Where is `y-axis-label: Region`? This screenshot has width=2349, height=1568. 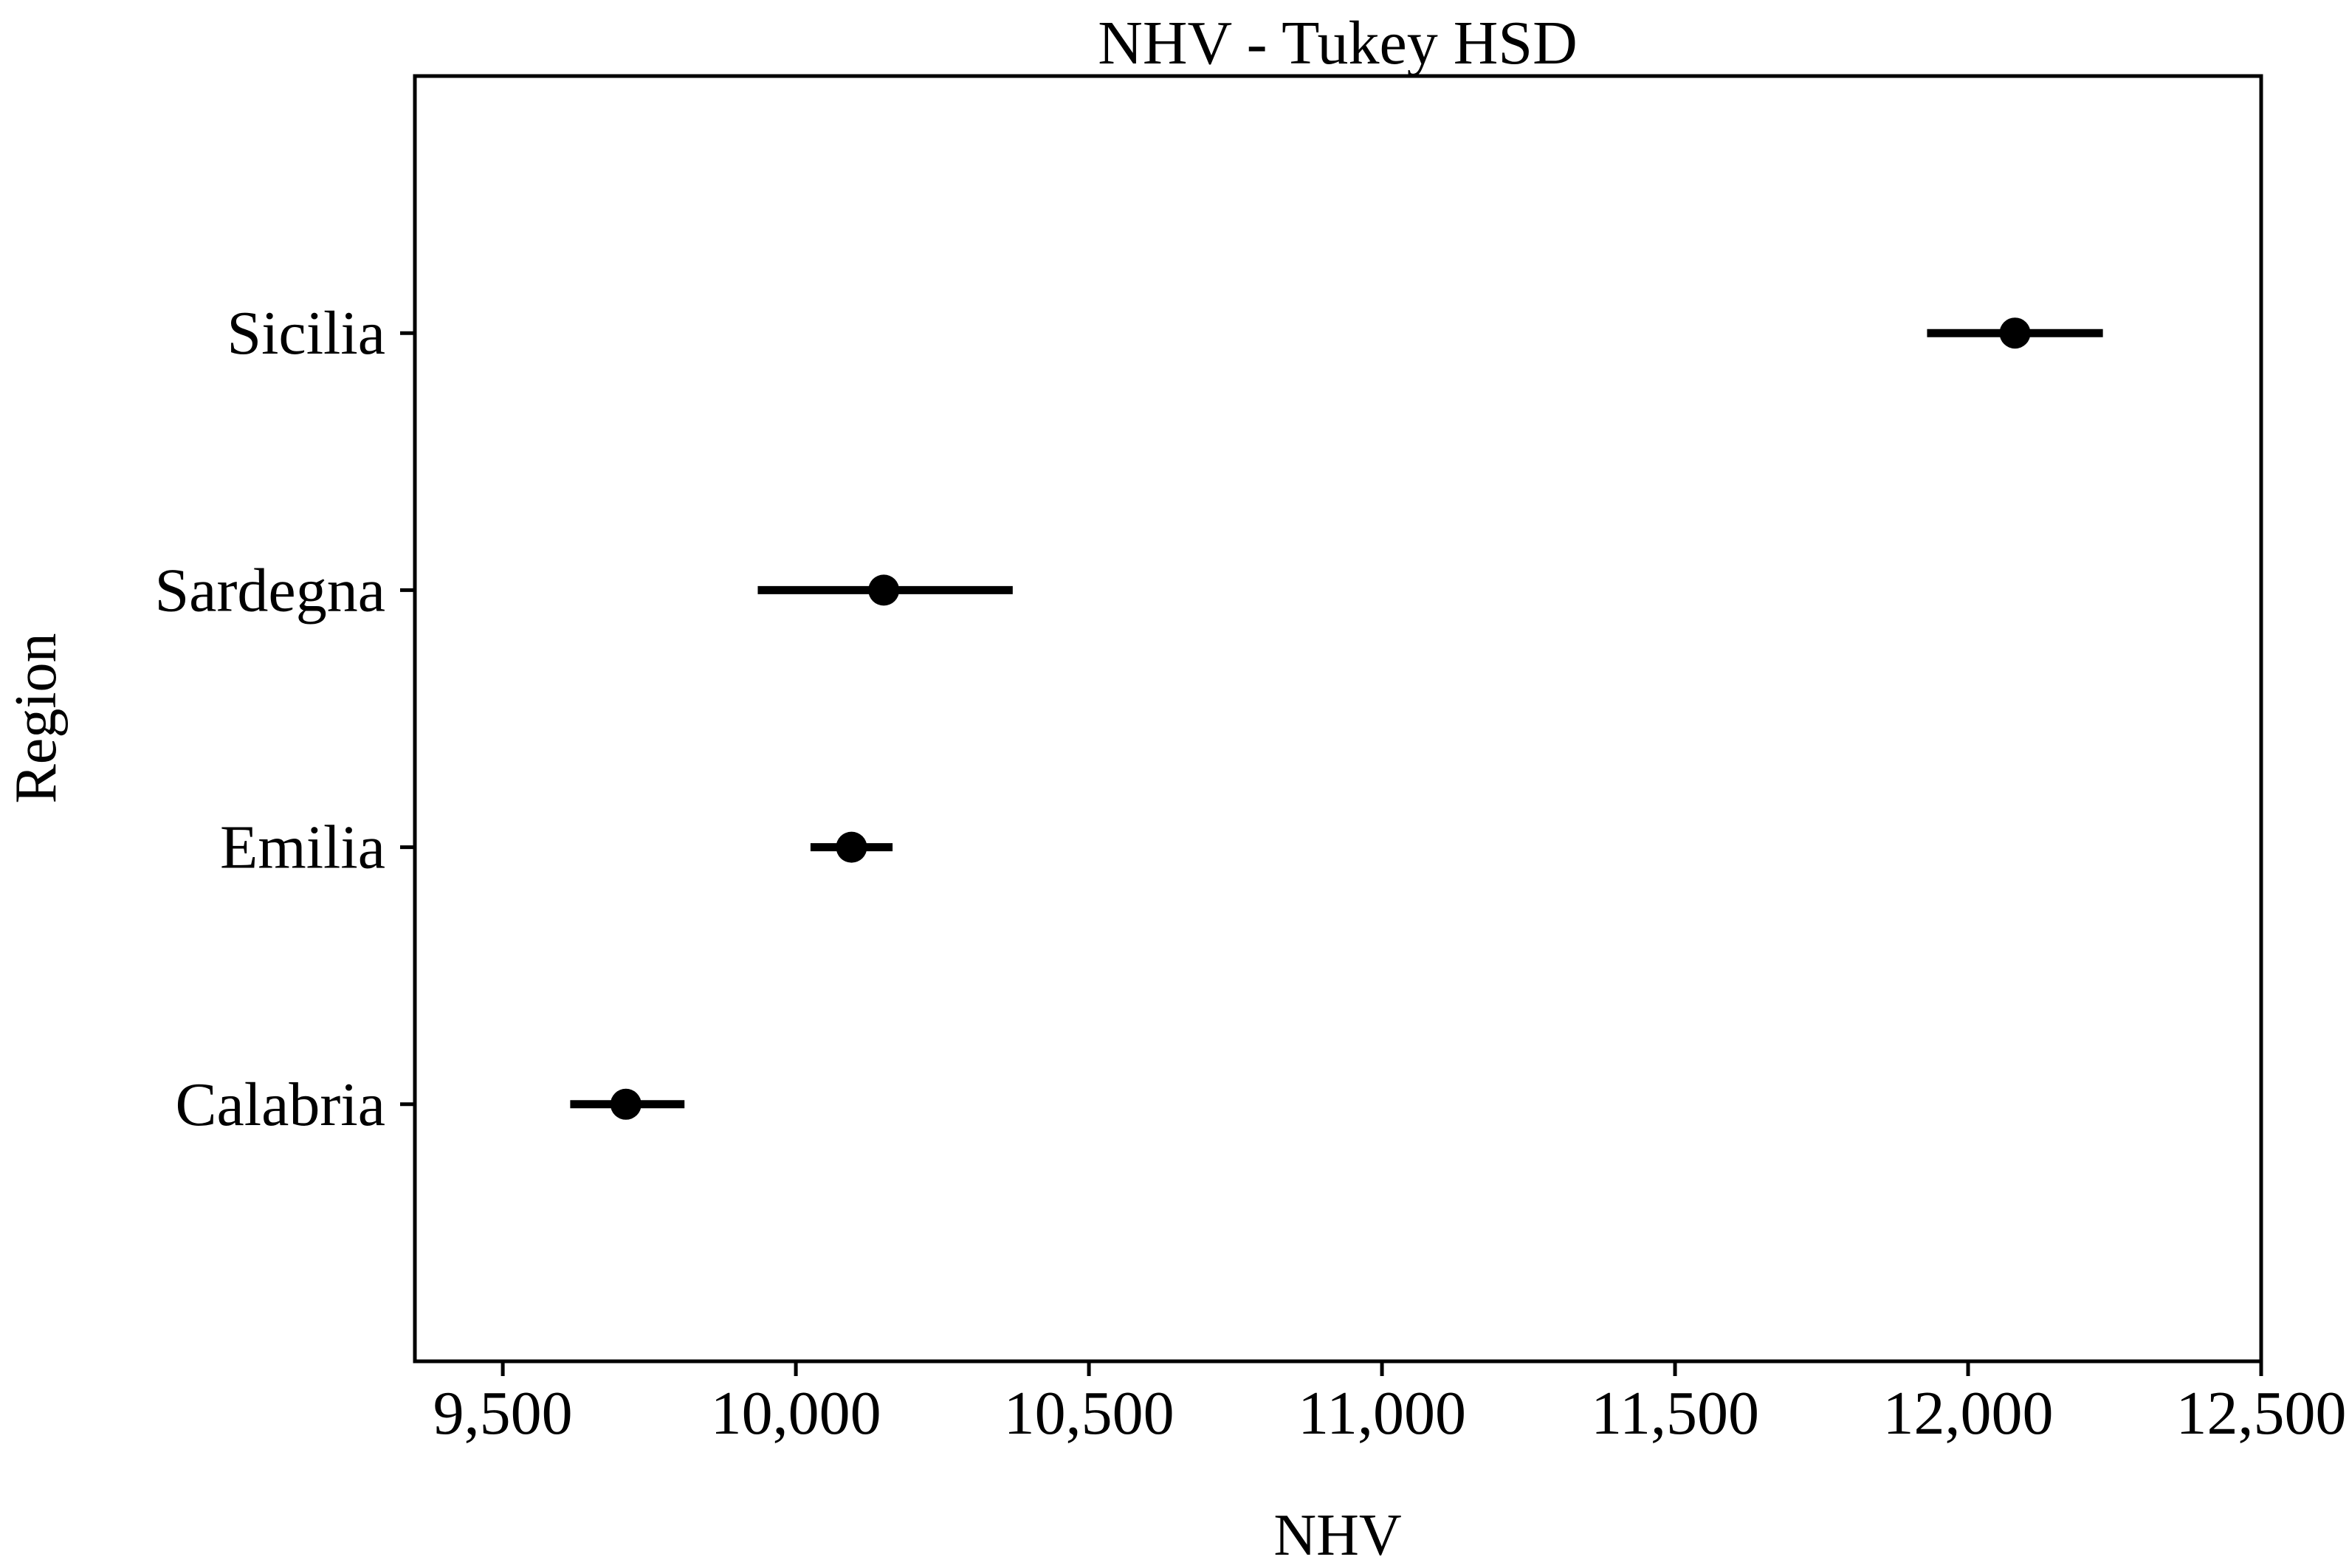 y-axis-label: Region is located at coordinates (36, 718).